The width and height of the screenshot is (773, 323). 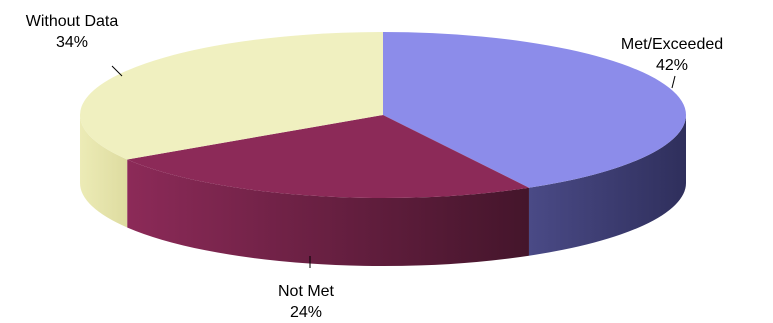 I want to click on slice-value-not-met: 24%, so click(x=306, y=312).